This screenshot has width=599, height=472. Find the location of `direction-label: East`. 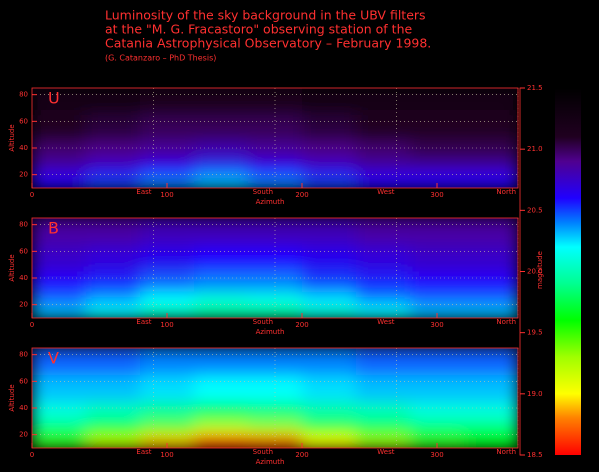

direction-label: East is located at coordinates (143, 452).